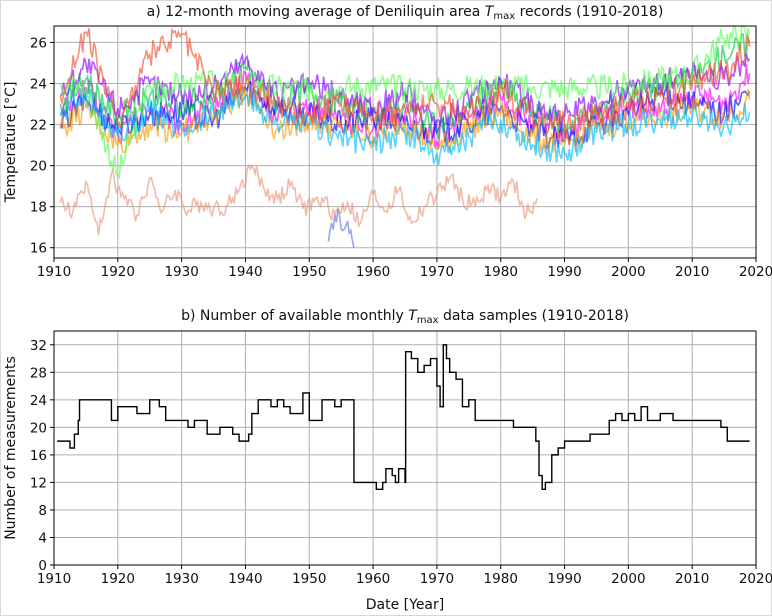 The height and width of the screenshot is (616, 772). I want to click on y-axis-label: Number of measurements, so click(11, 448).